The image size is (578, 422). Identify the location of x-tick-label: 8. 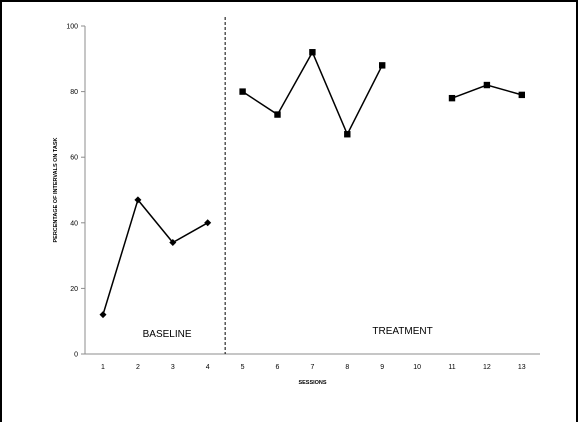
(347, 367).